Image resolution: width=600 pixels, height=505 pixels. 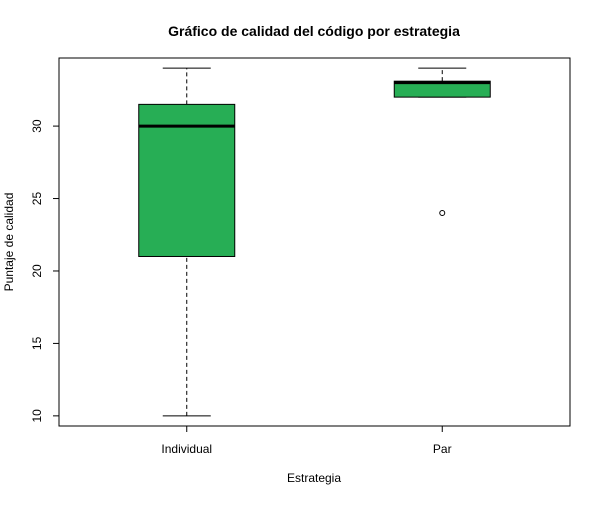 What do you see at coordinates (186, 449) in the screenshot?
I see `x-tick-label: Individual` at bounding box center [186, 449].